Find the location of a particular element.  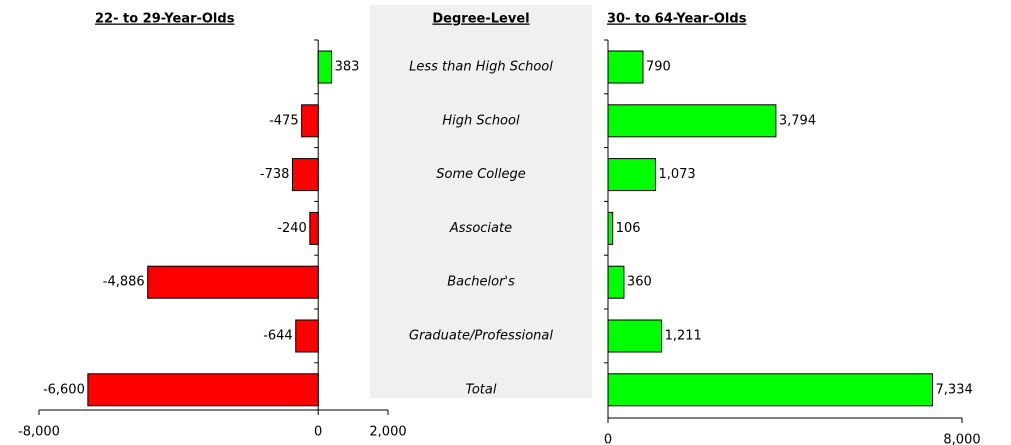

category-label: Some College is located at coordinates (481, 174).